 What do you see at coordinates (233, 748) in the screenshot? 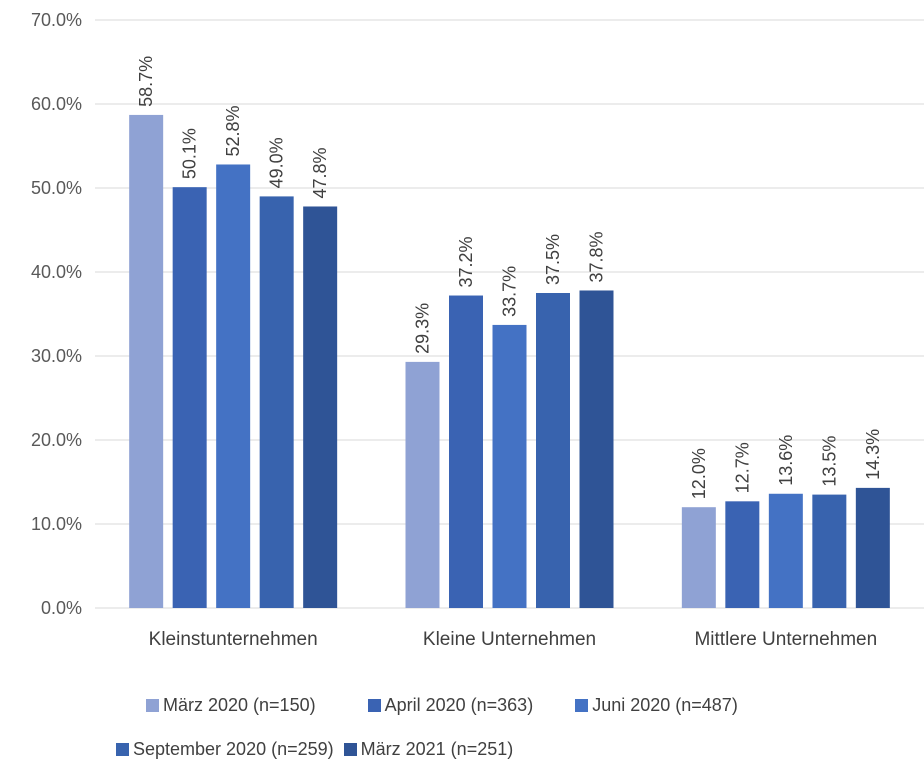
I see `legend-label: September 2020 (n=259)` at bounding box center [233, 748].